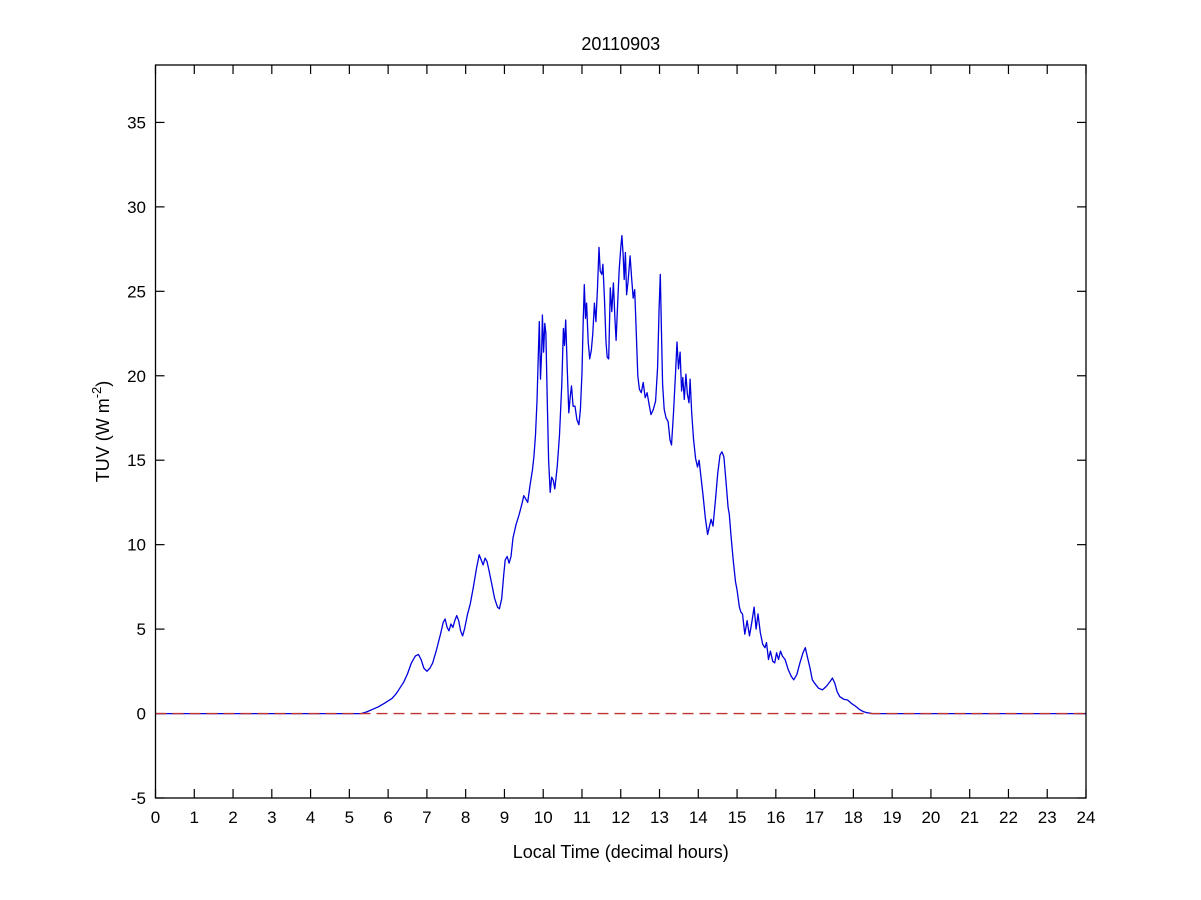 This screenshot has height=900, width=1201. Describe the element at coordinates (101, 432) in the screenshot. I see `y-axis-label: TUV (W m-2)` at that location.